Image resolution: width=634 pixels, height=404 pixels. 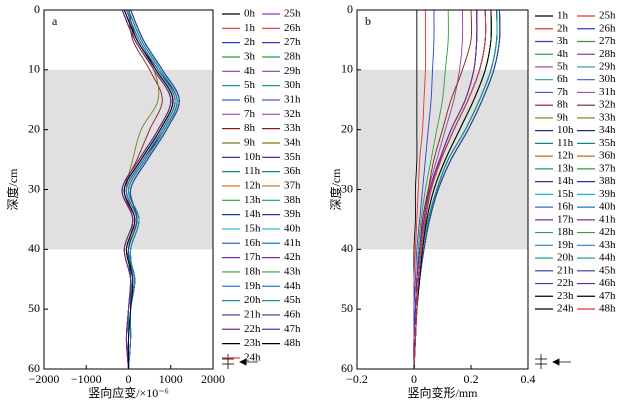 I want to click on x-tick-label: 0.2, so click(x=471, y=379).